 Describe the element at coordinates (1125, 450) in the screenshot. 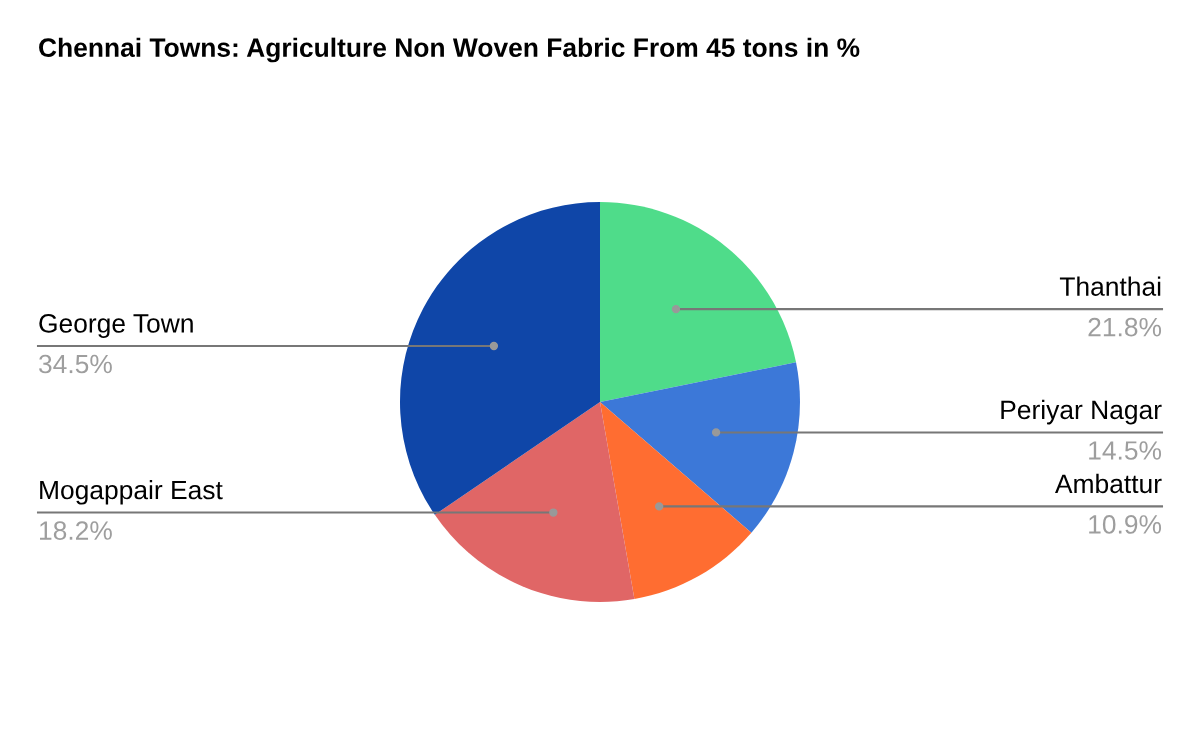

I see `data-label: 14.5%` at that location.